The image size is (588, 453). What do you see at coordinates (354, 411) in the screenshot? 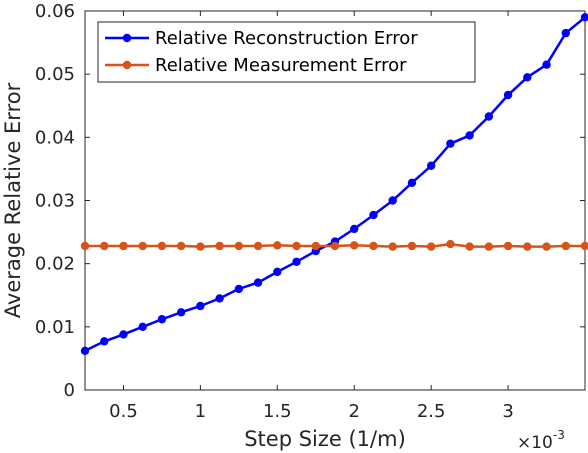
I see `x-tick-label: 2` at bounding box center [354, 411].